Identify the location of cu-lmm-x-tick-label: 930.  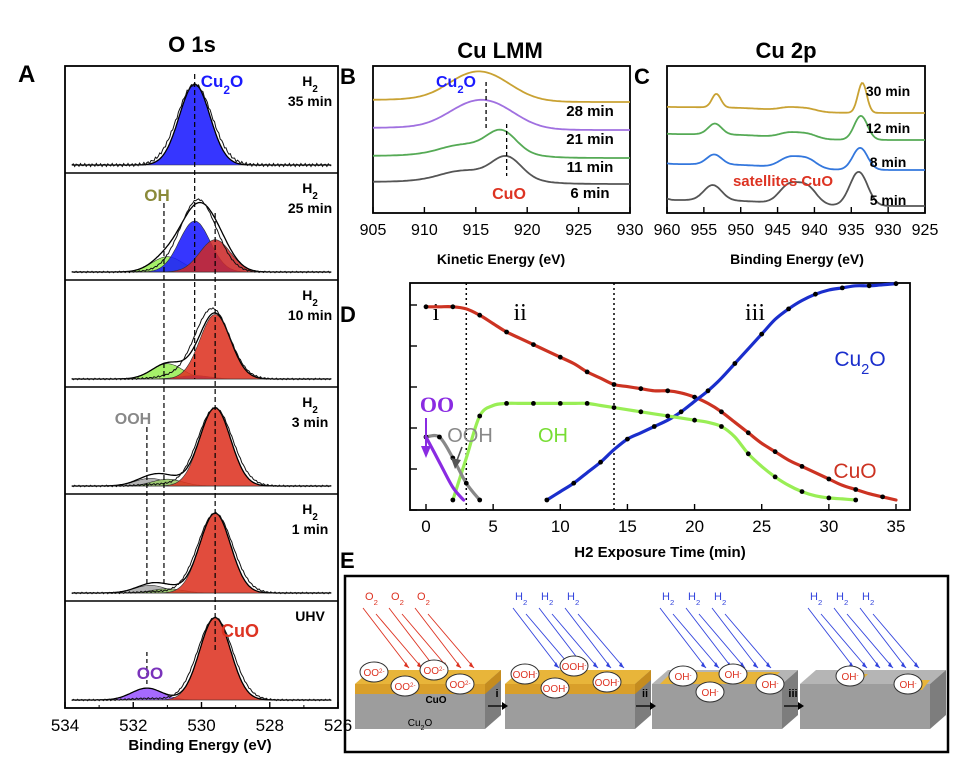
(630, 230).